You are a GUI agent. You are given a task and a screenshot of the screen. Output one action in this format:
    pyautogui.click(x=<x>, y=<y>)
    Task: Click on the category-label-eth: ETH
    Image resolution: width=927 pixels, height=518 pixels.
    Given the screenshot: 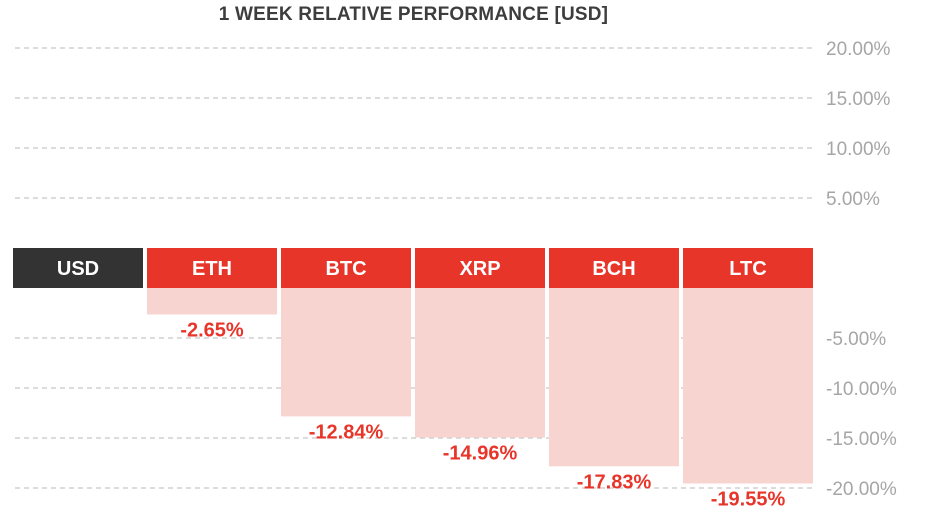 What is the action you would take?
    pyautogui.click(x=212, y=269)
    